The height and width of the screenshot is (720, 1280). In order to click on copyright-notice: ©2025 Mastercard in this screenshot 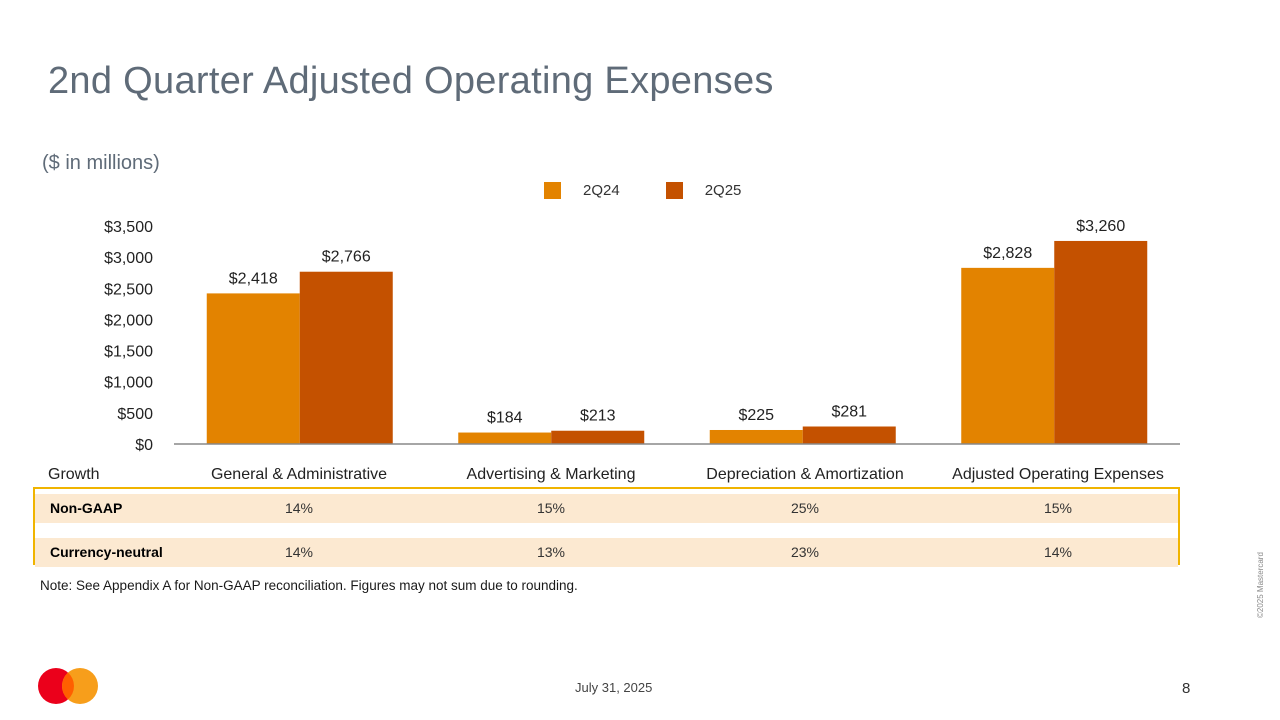, I will do `click(1260, 585)`.